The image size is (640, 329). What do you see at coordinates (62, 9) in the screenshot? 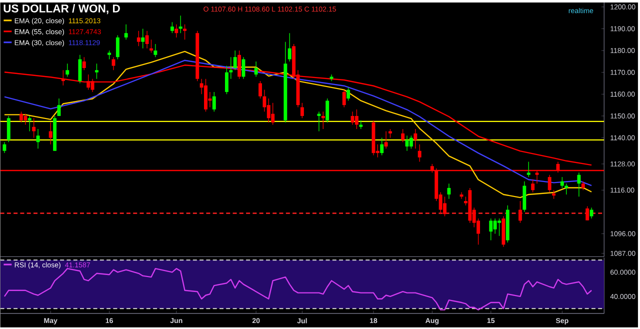
I see `chart-title: US DOLLAR / WON, D` at bounding box center [62, 9].